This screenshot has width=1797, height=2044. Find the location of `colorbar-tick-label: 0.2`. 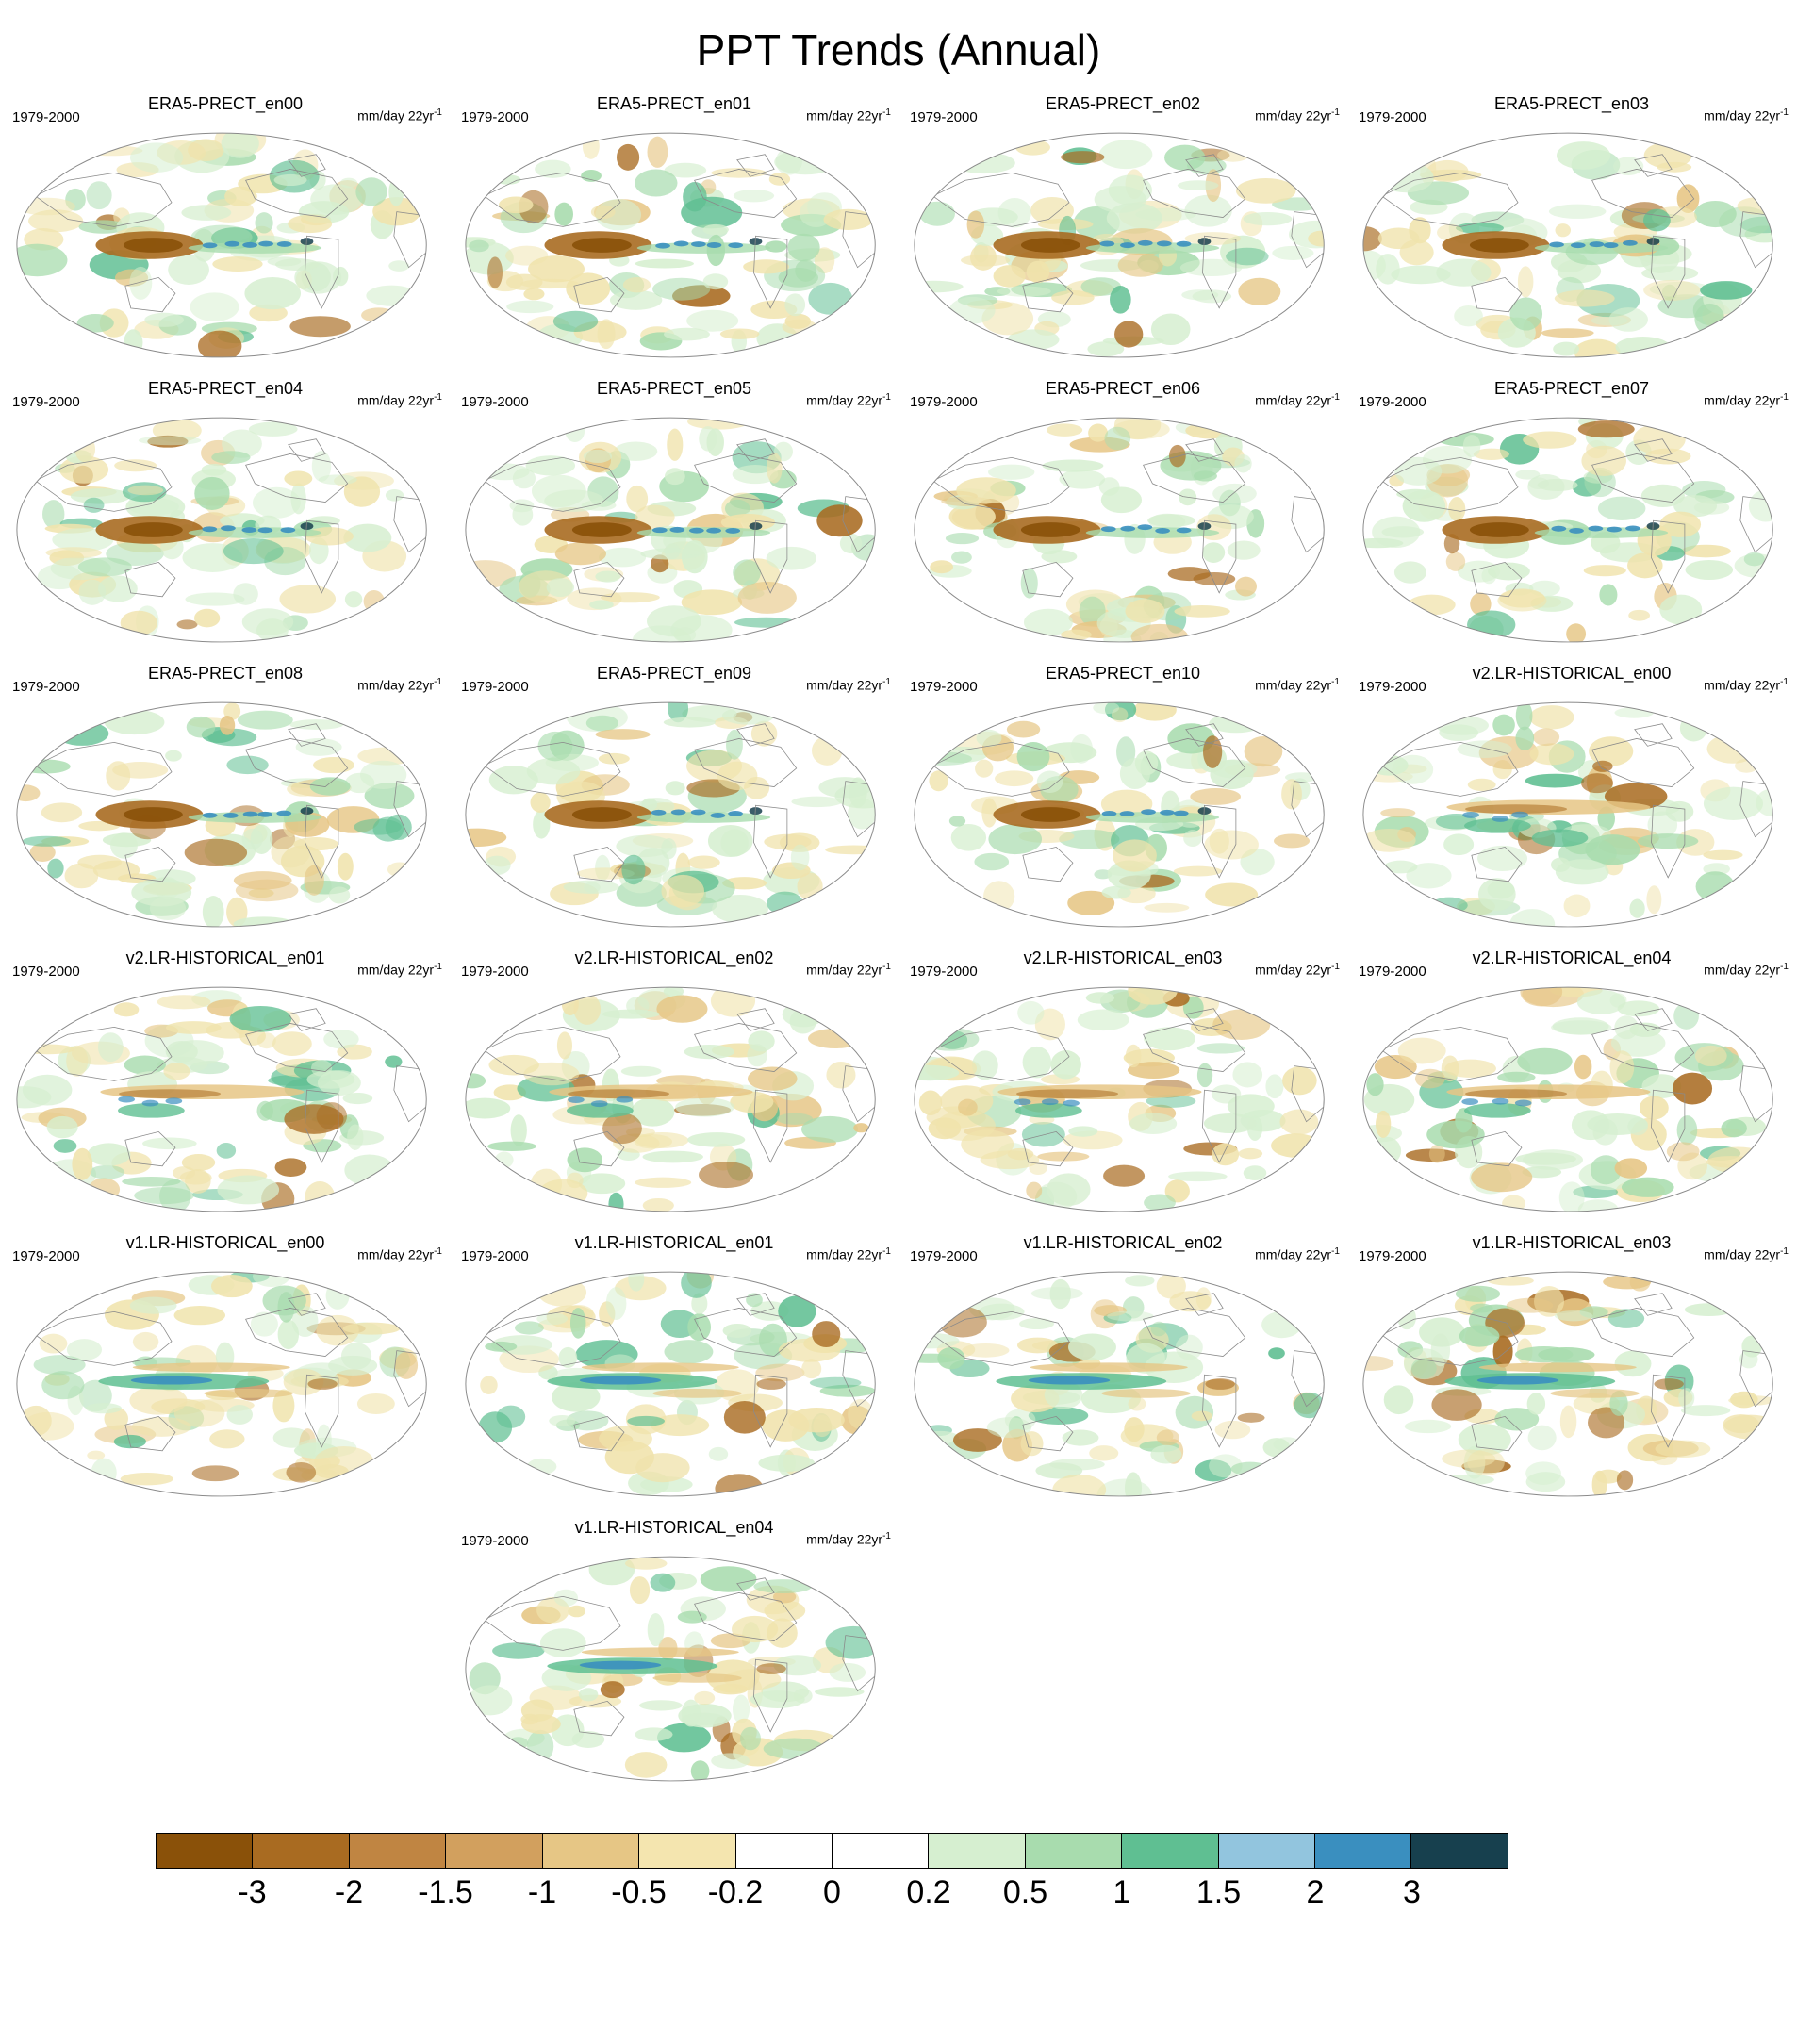

colorbar-tick-label: 0.2 is located at coordinates (929, 1892).